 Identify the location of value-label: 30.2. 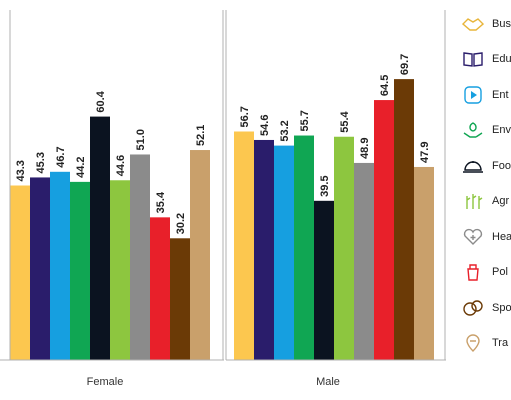
(181, 223).